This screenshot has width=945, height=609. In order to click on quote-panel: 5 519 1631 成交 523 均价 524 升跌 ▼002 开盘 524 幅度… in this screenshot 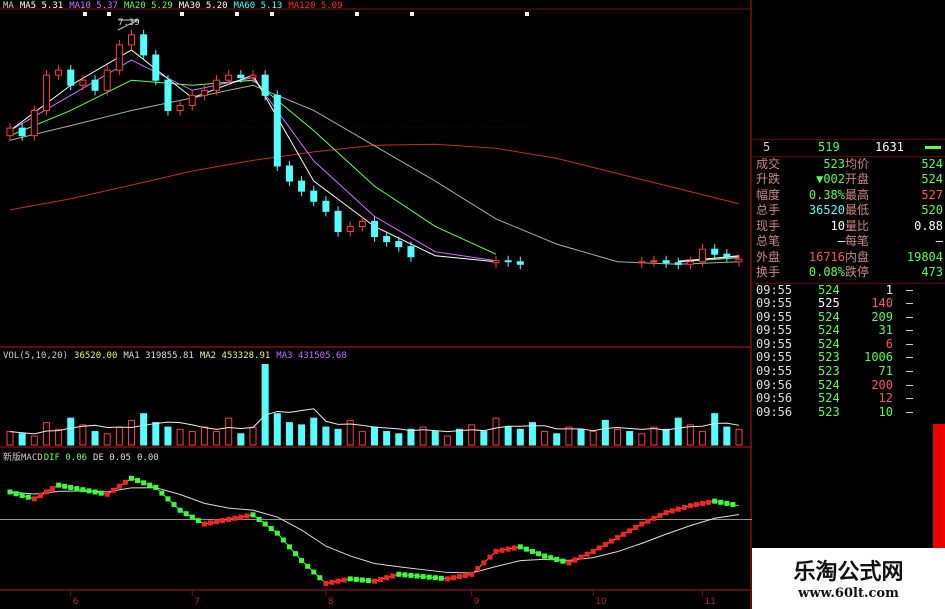, I will do `click(849, 349)`.